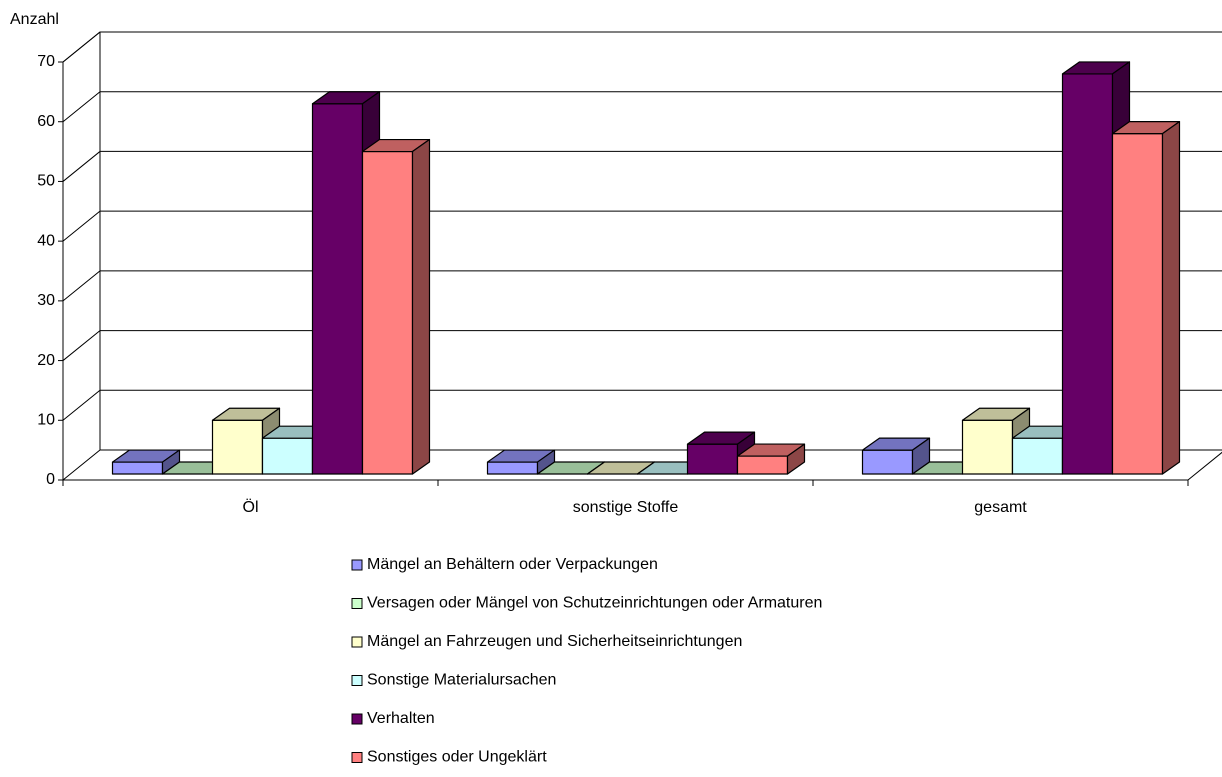  What do you see at coordinates (461, 680) in the screenshot?
I see `legend-label: Sonstige Materialursachen` at bounding box center [461, 680].